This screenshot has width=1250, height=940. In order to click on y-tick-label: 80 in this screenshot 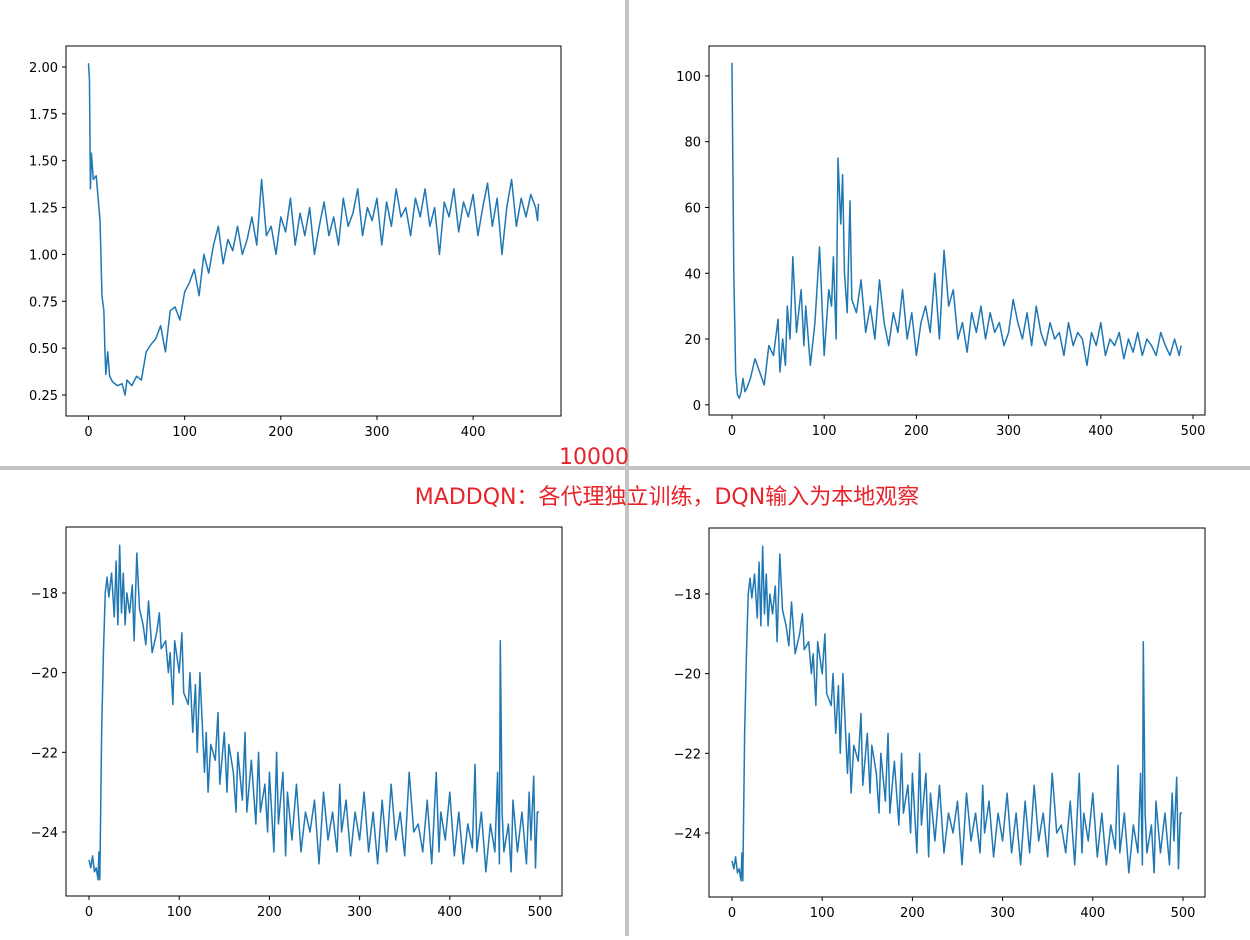, I will do `click(692, 143)`.